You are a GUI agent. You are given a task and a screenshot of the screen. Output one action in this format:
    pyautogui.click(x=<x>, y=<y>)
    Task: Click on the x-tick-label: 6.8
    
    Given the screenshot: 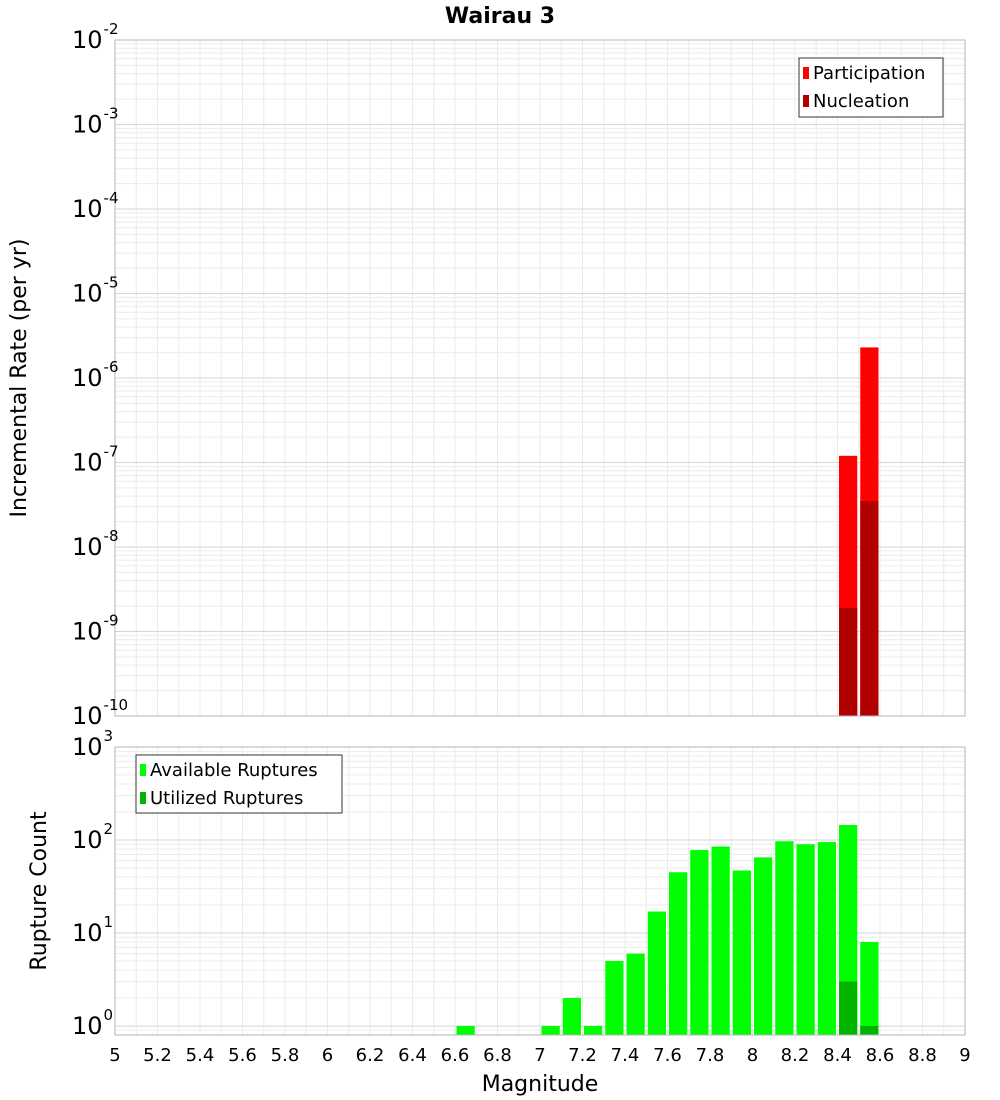 What is the action you would take?
    pyautogui.click(x=497, y=1055)
    